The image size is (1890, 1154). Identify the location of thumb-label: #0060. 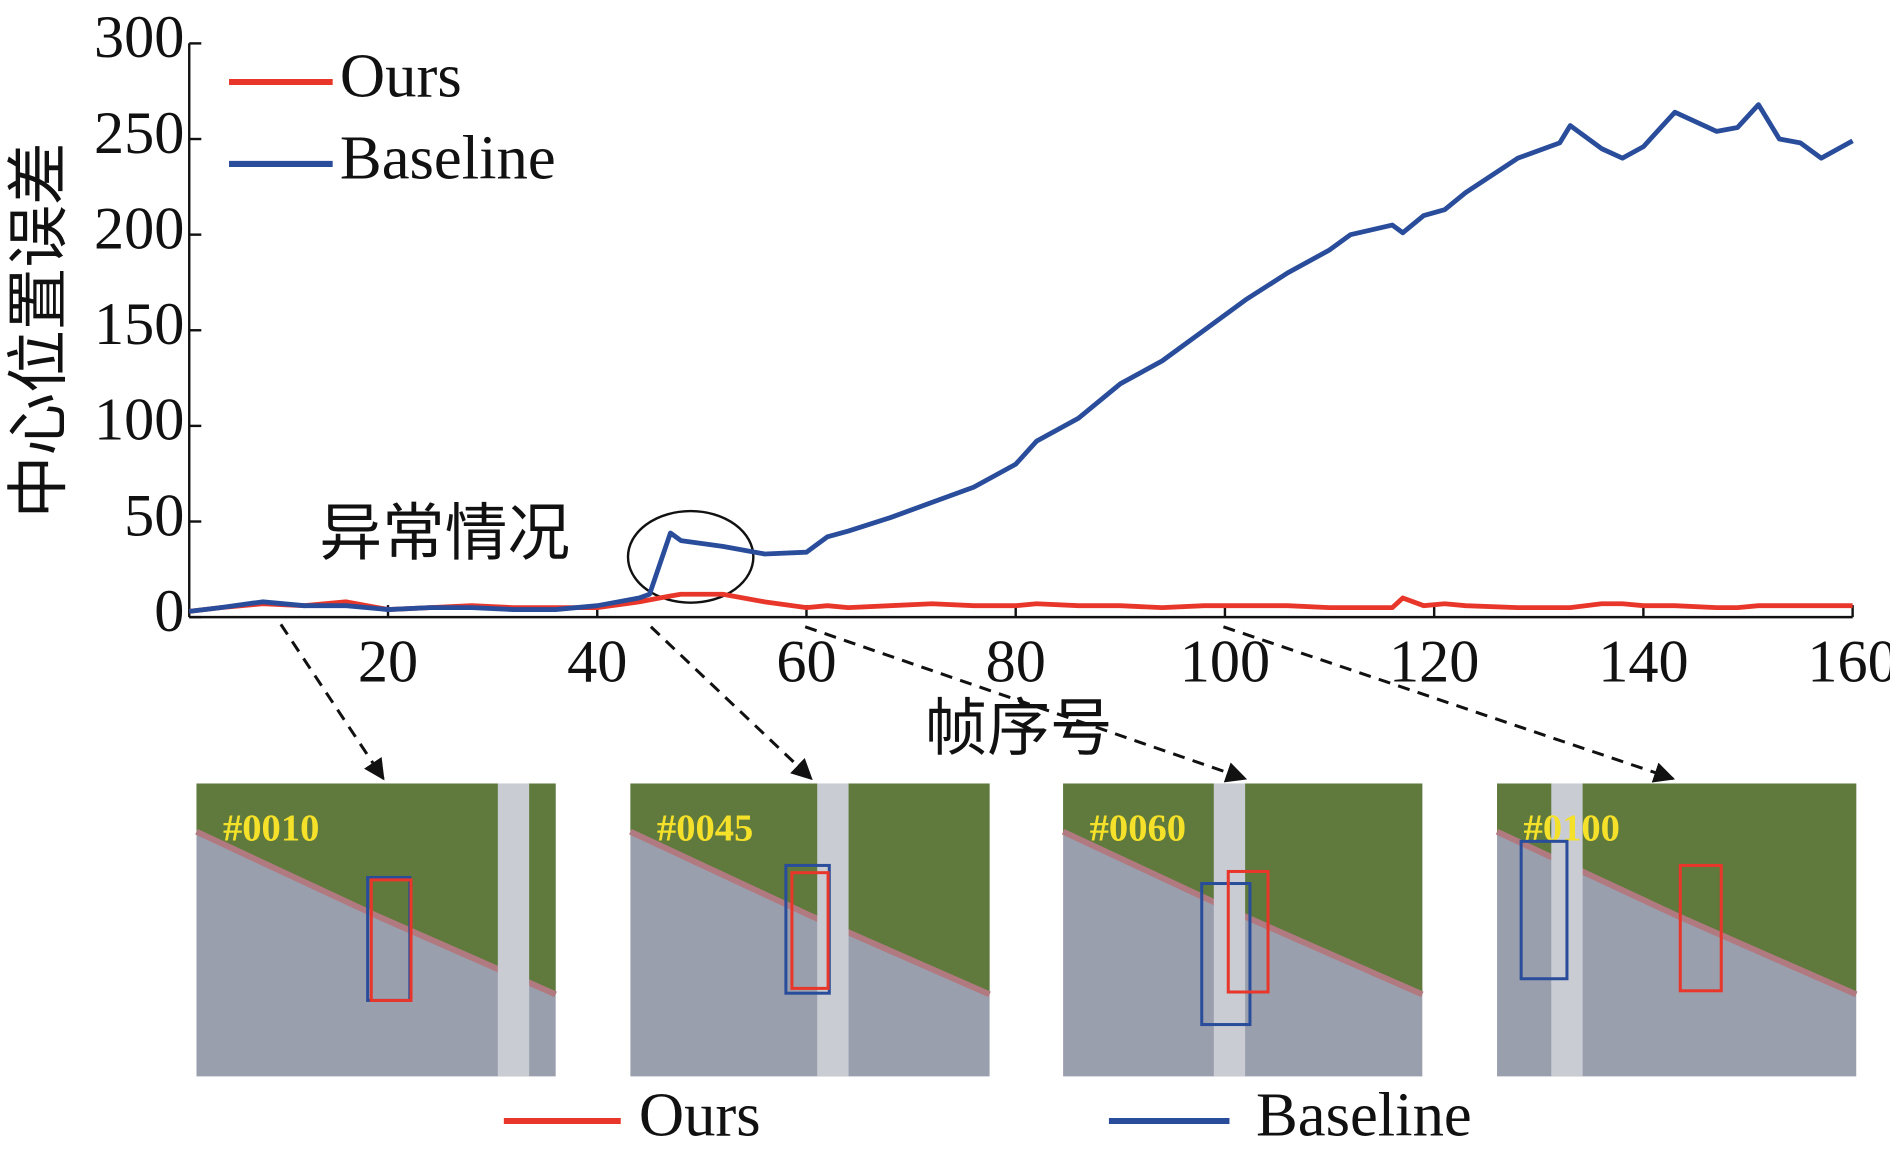
(1138, 829).